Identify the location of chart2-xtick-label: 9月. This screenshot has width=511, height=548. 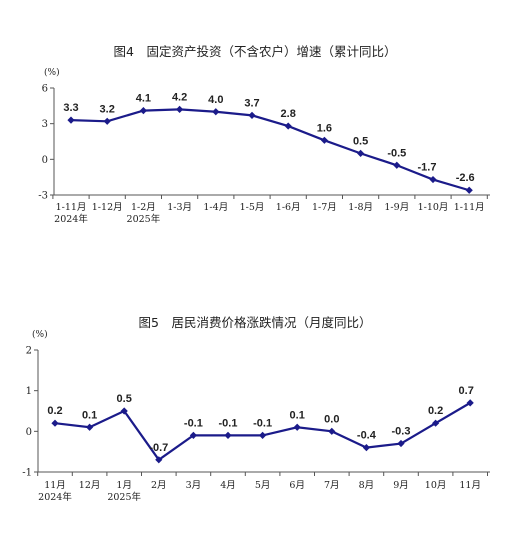
(401, 485).